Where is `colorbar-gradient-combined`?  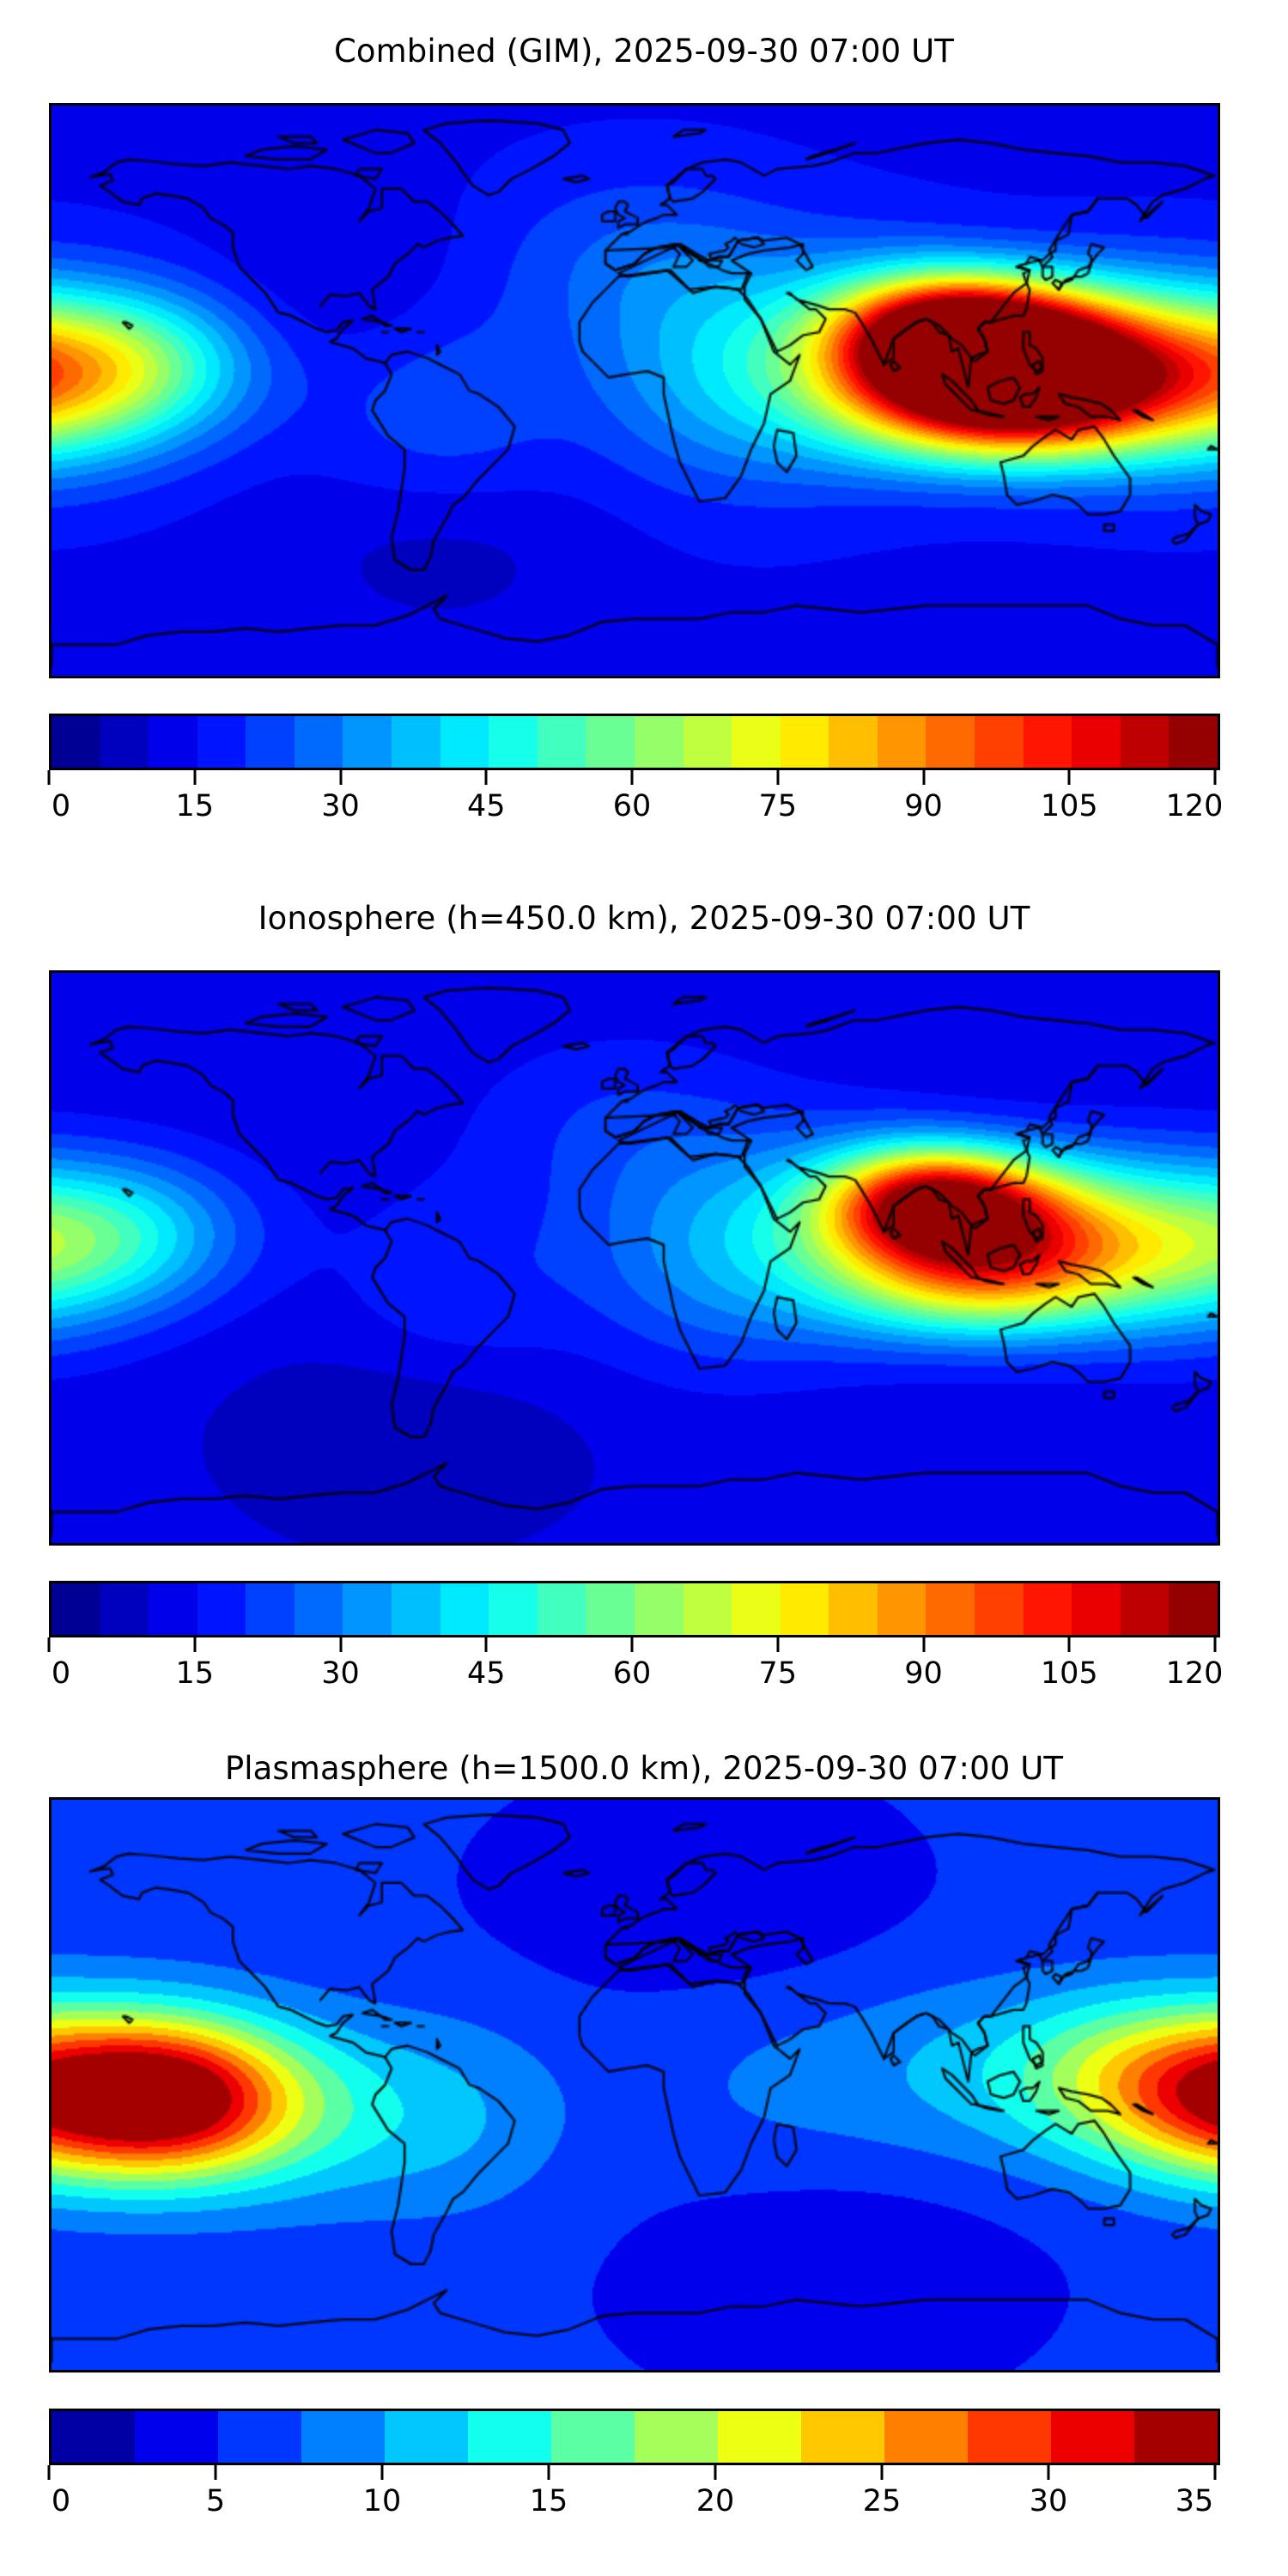
colorbar-gradient-combined is located at coordinates (634, 742).